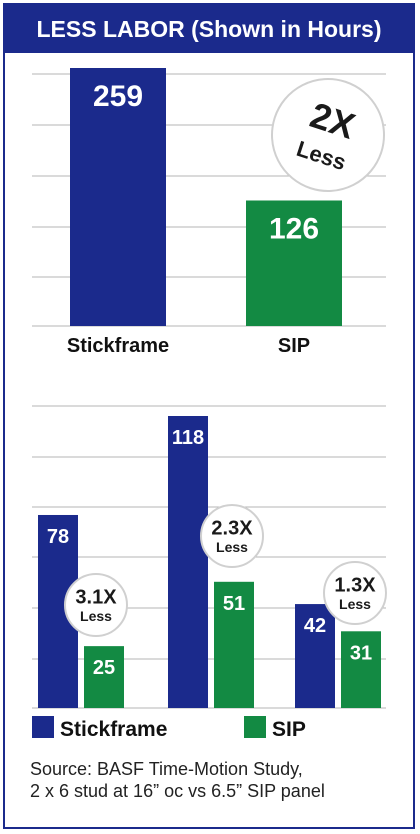  Describe the element at coordinates (255, 727) in the screenshot. I see `legend-swatch-sip` at that location.